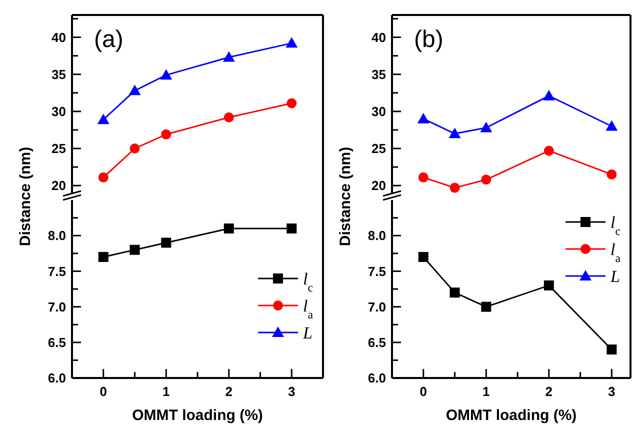  What do you see at coordinates (109, 39) in the screenshot?
I see `text: (a)` at bounding box center [109, 39].